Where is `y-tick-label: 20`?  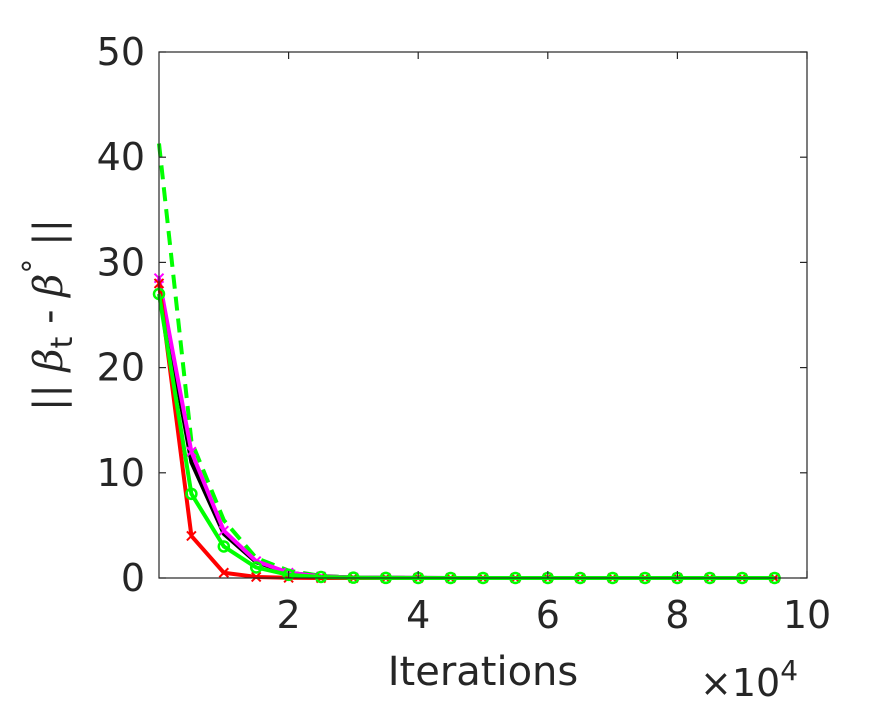
y-tick-label: 20 is located at coordinates (121, 368).